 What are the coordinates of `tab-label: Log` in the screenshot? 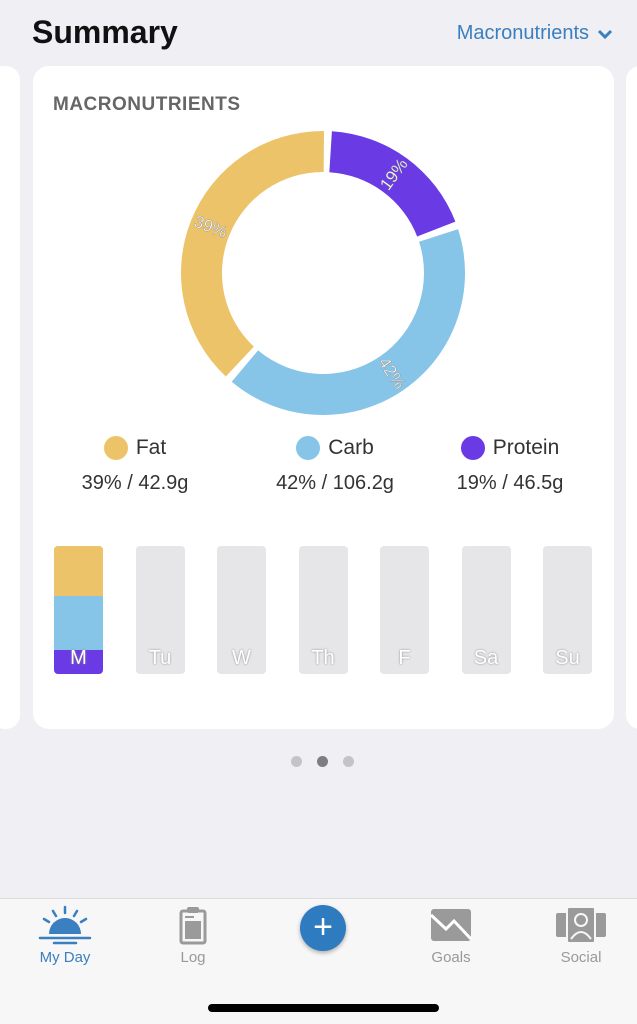 It's located at (193, 957).